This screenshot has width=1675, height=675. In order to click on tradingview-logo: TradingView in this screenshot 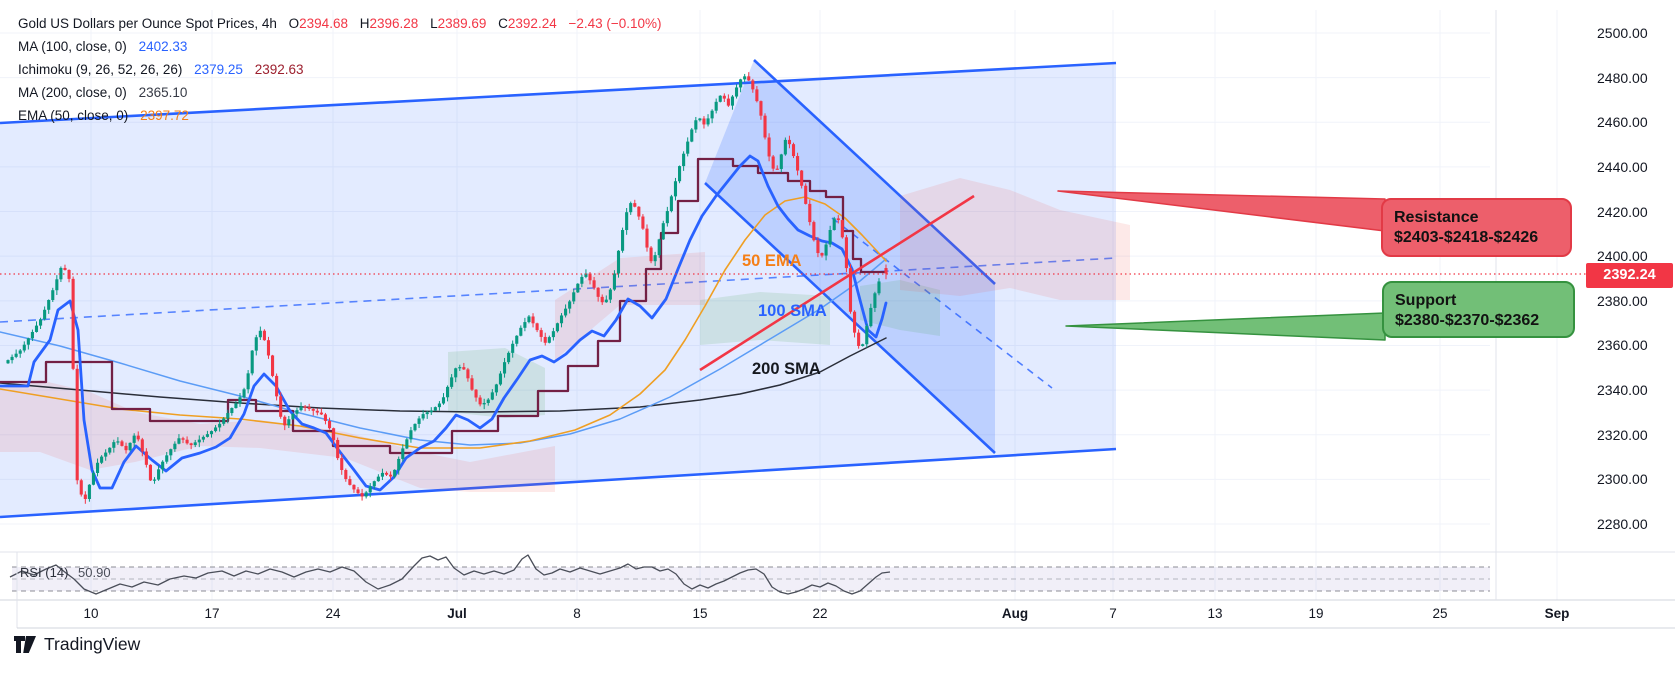, I will do `click(77, 644)`.